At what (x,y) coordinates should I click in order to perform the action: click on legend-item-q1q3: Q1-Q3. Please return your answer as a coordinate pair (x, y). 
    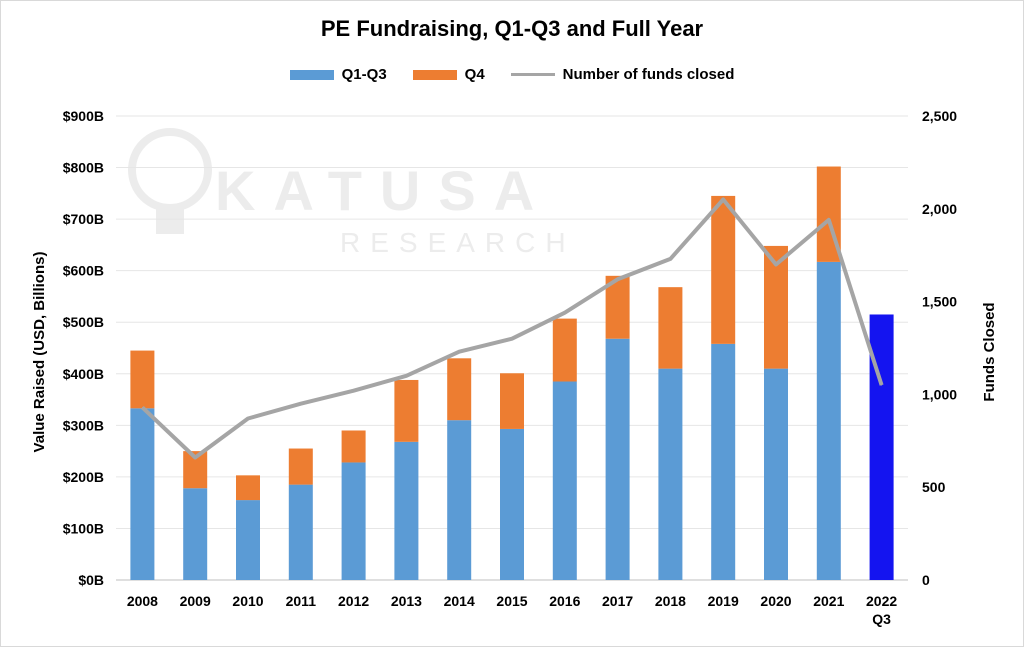
    Looking at the image, I should click on (338, 74).